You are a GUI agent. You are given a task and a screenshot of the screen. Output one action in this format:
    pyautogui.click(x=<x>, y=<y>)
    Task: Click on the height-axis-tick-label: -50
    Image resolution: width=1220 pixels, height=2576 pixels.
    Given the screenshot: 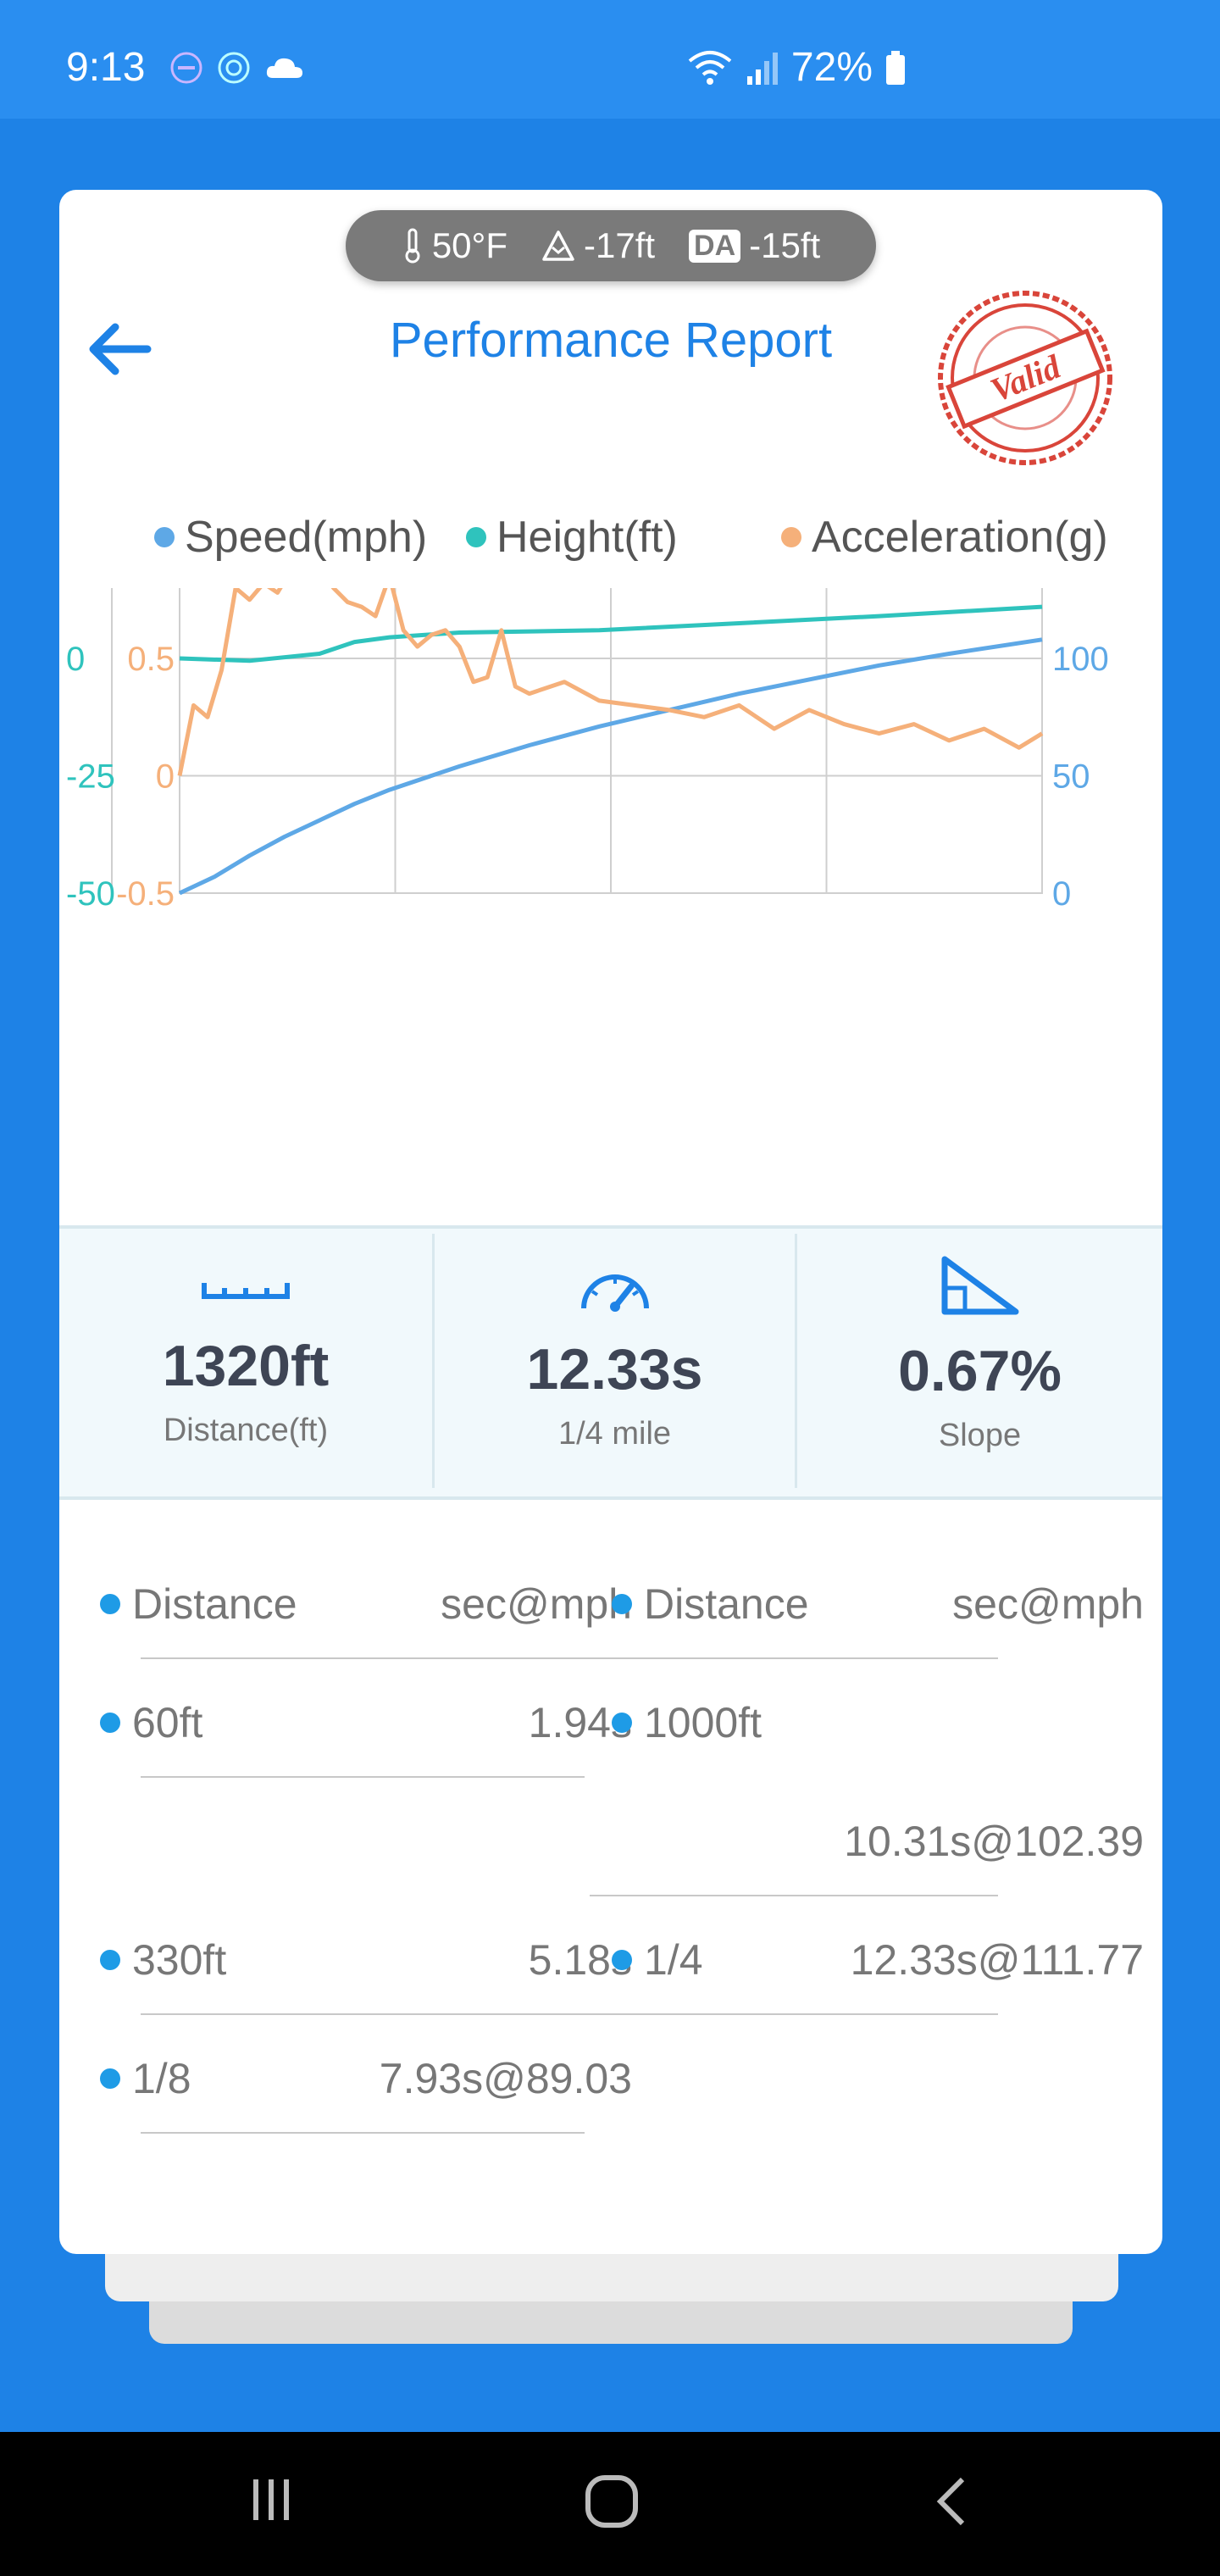 What is the action you would take?
    pyautogui.click(x=90, y=894)
    